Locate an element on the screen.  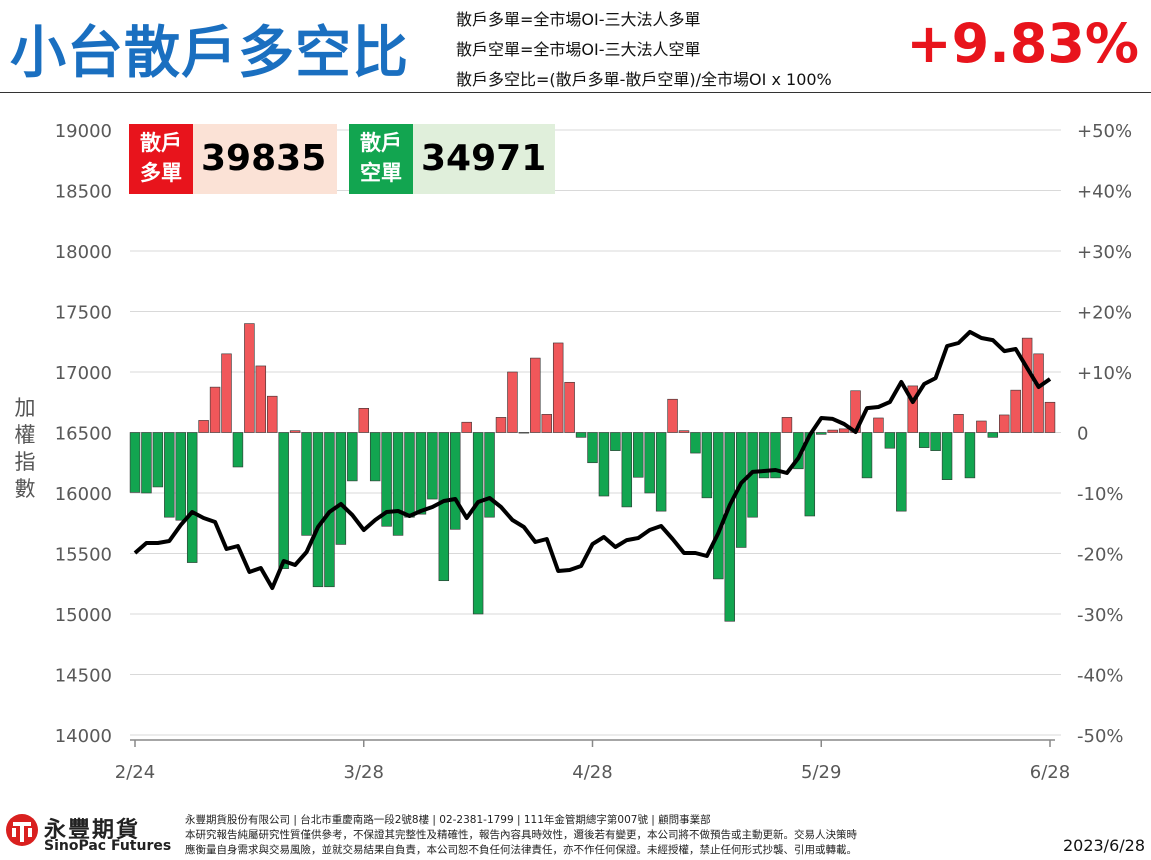
y-tick-label: 18000 is located at coordinates (83, 252).